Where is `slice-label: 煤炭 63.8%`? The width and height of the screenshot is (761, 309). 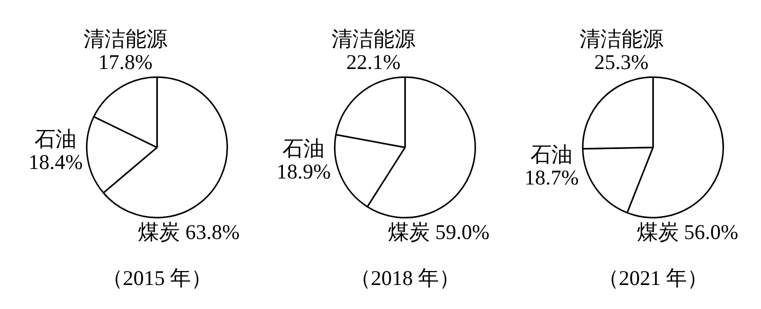
slice-label: 煤炭 63.8% is located at coordinates (189, 232).